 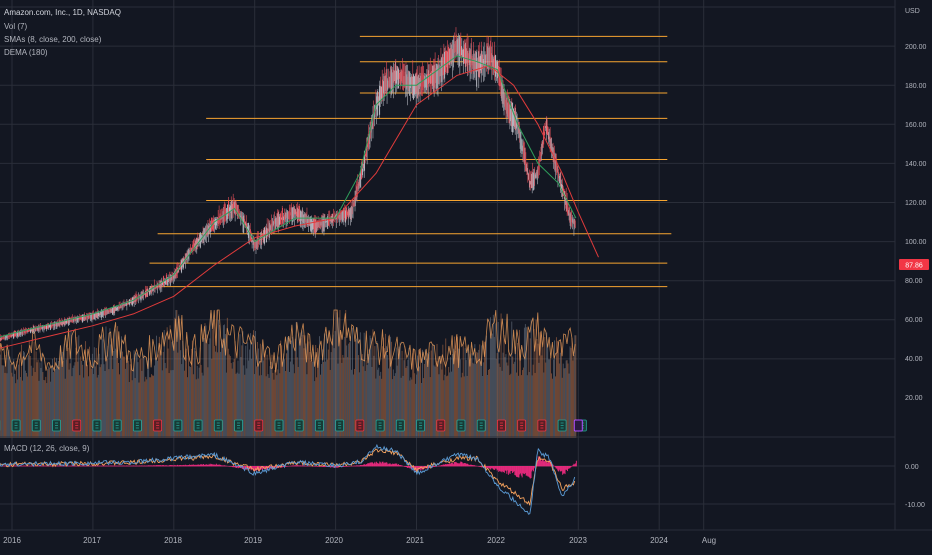 What do you see at coordinates (26, 52) in the screenshot?
I see `indicator-label-dema: DEMA (180)` at bounding box center [26, 52].